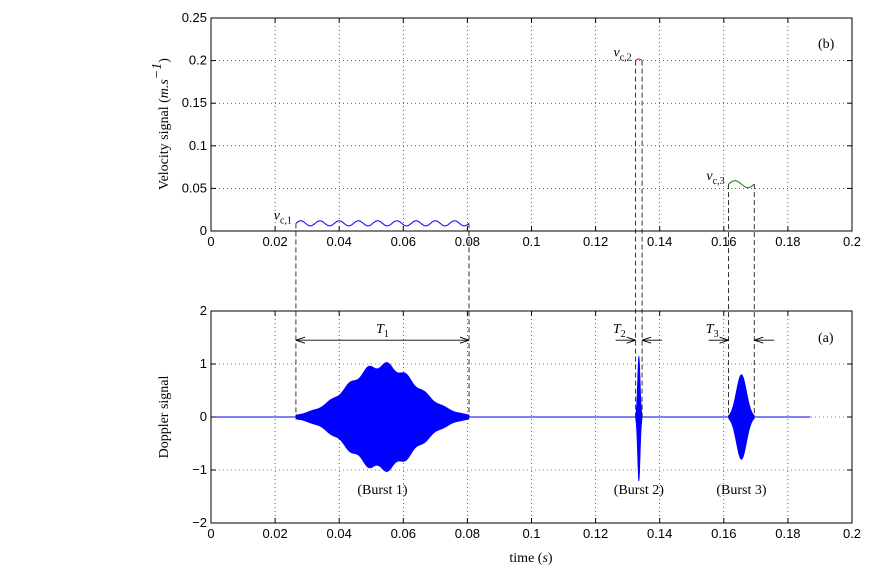  I want to click on doppler-burst-label-2: (Burst 2), so click(639, 490).